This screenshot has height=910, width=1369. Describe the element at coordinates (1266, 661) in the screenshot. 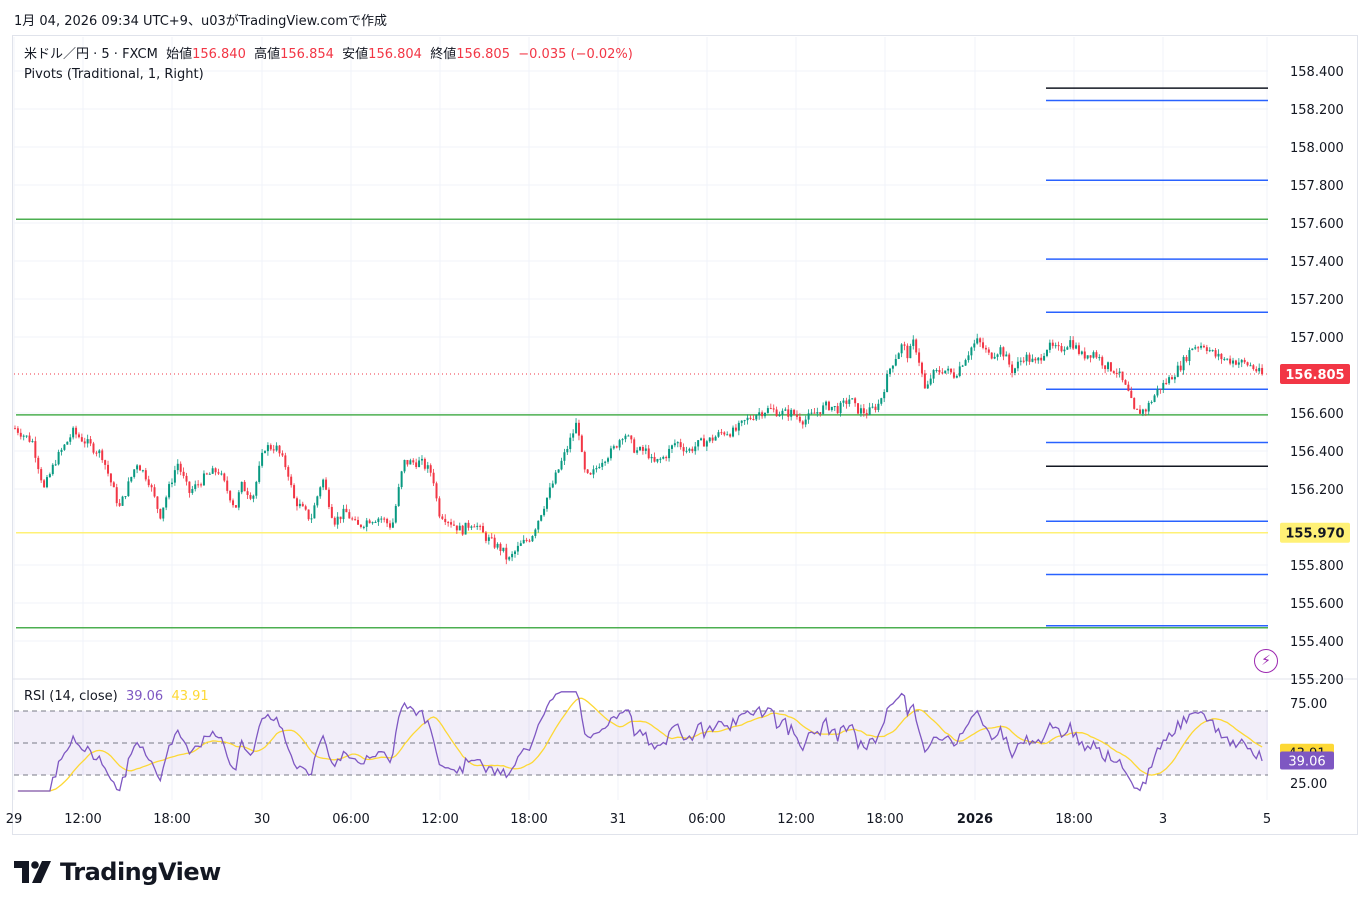

I see `lightning-icon: ⚡` at that location.